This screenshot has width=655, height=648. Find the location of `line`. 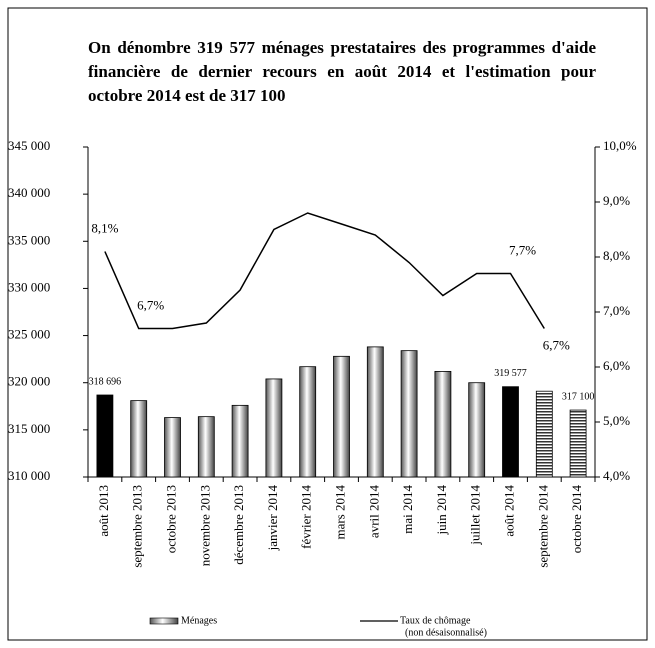

line is located at coordinates (324, 271).